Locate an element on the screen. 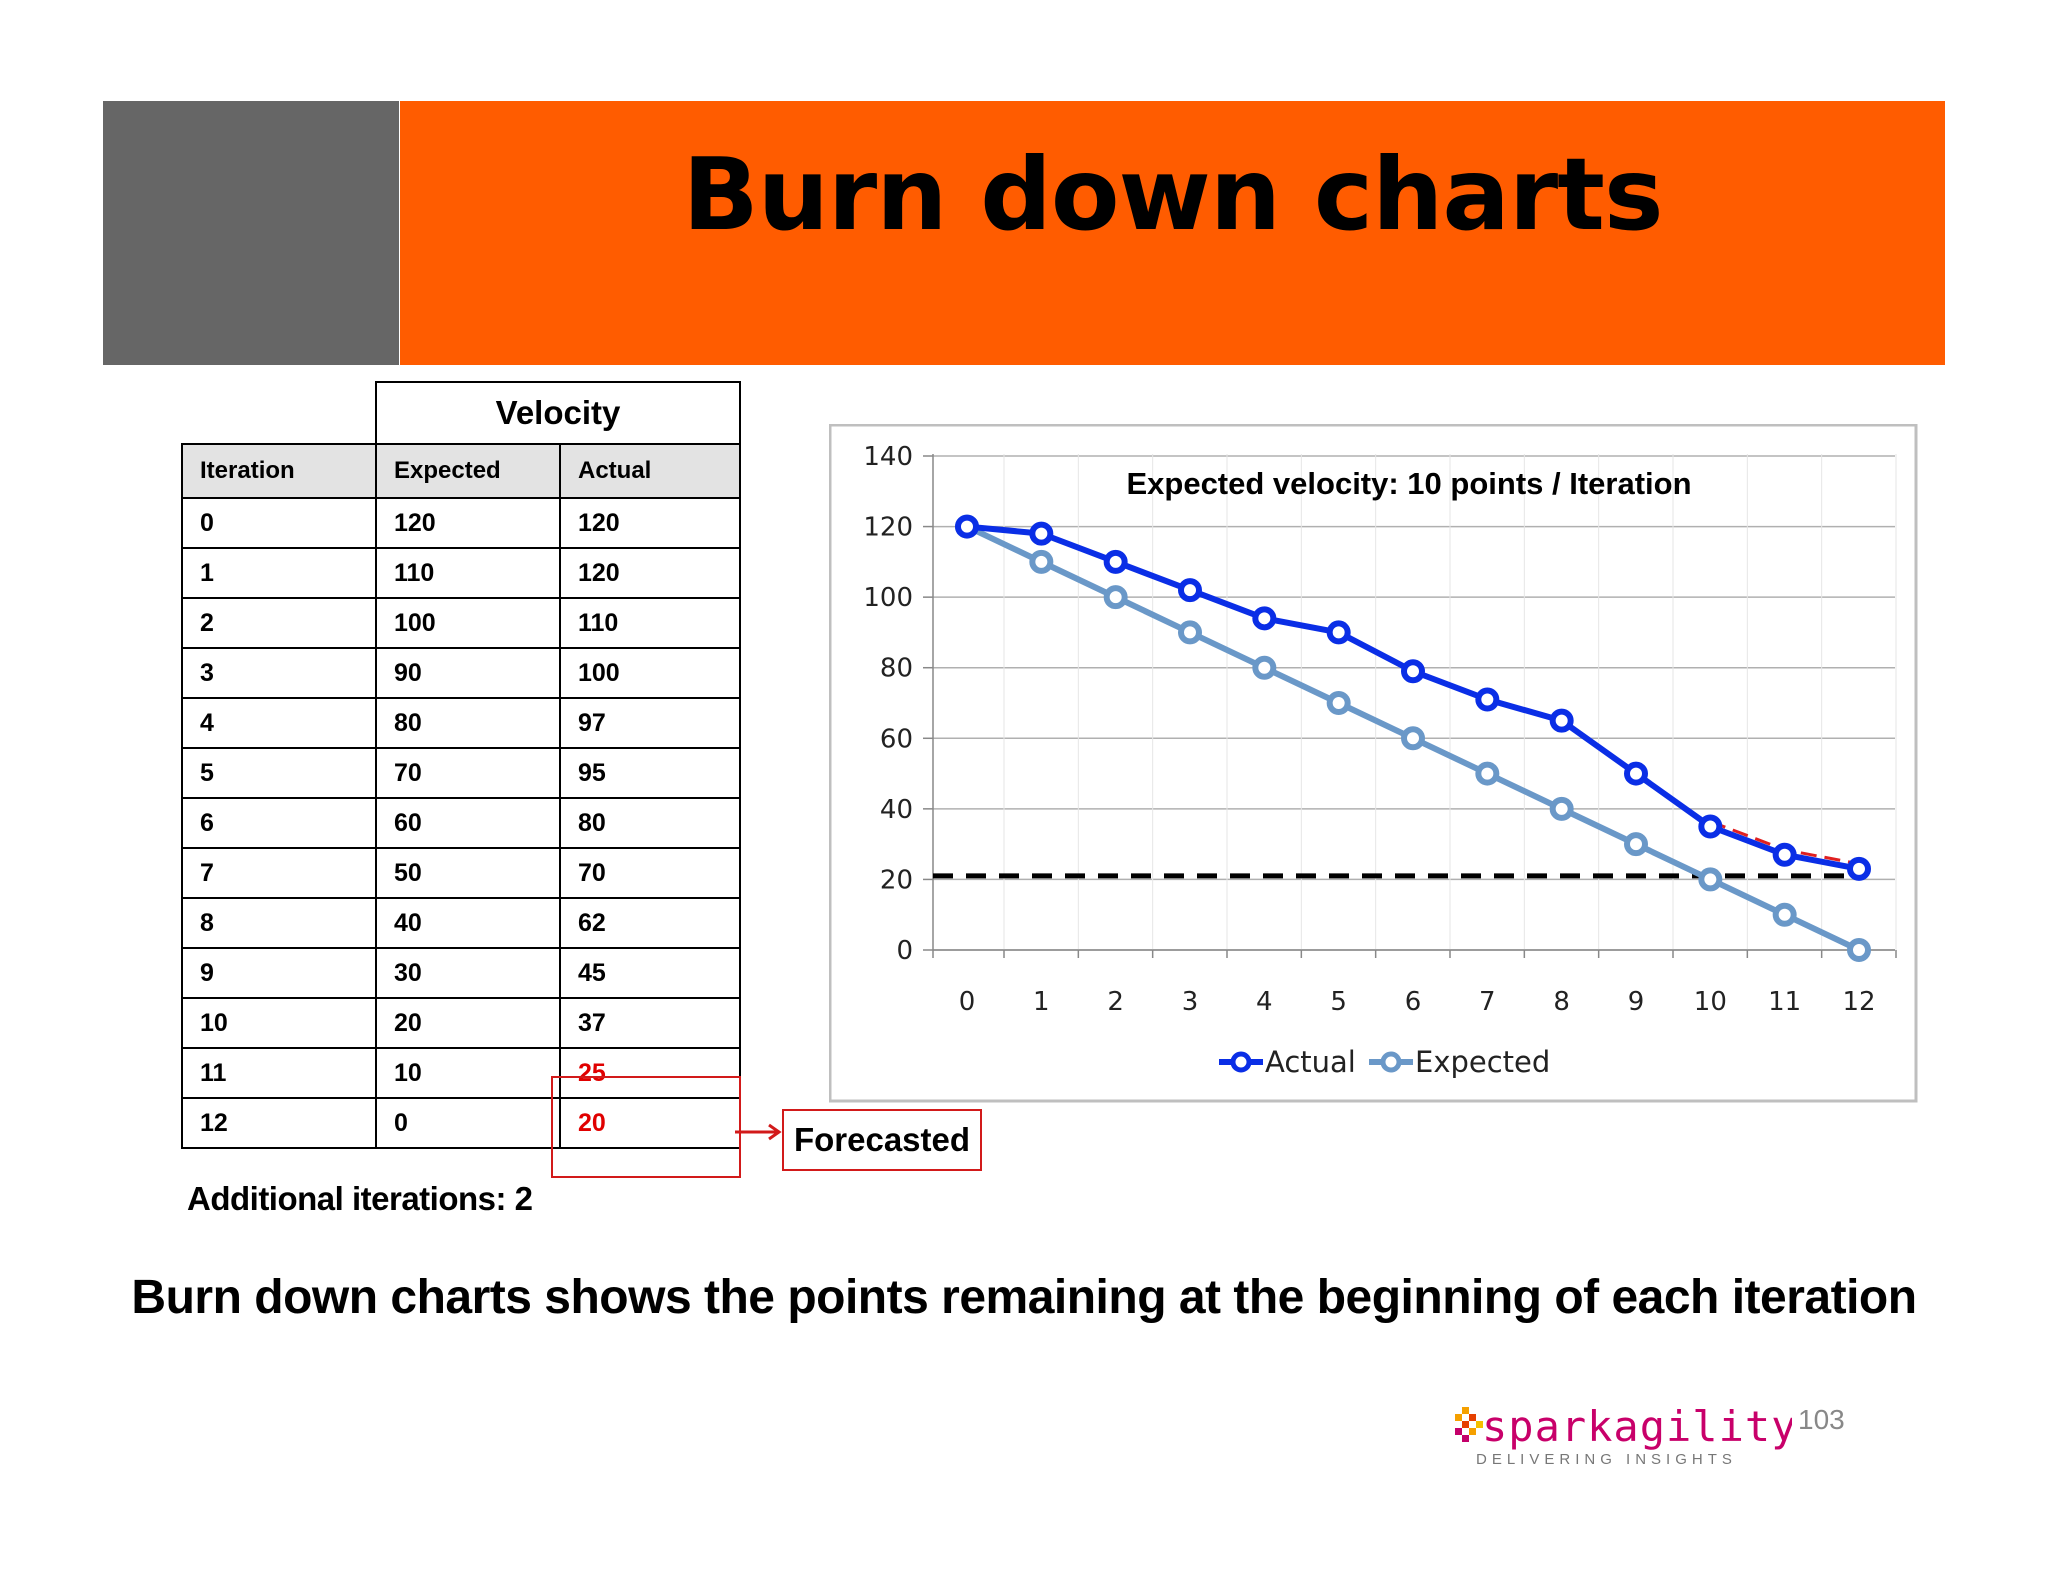 The width and height of the screenshot is (2048, 1582). iteration-cell: 9 is located at coordinates (279, 973).